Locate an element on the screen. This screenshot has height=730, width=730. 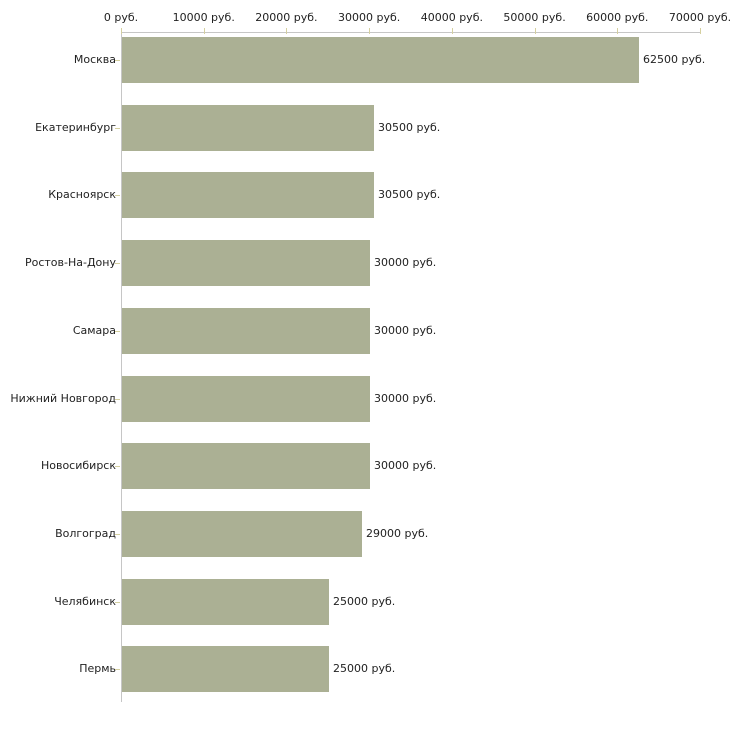
category-label: Пермь is located at coordinates (97, 668).